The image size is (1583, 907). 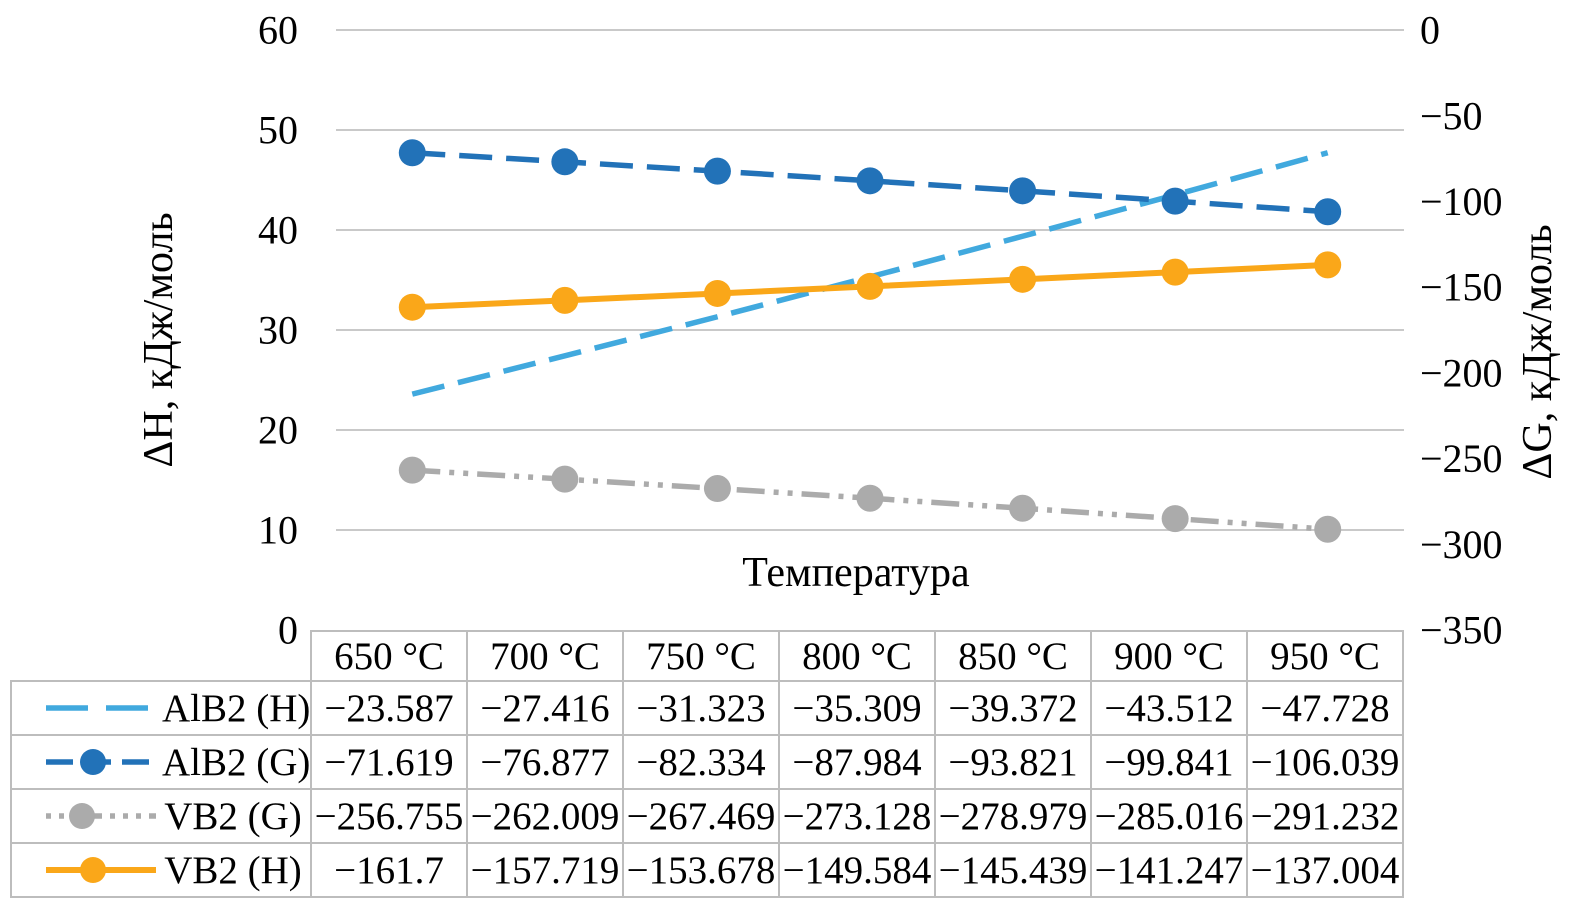 What do you see at coordinates (1538, 351) in the screenshot?
I see `right-axis-title: ΔG, кДж/моль` at bounding box center [1538, 351].